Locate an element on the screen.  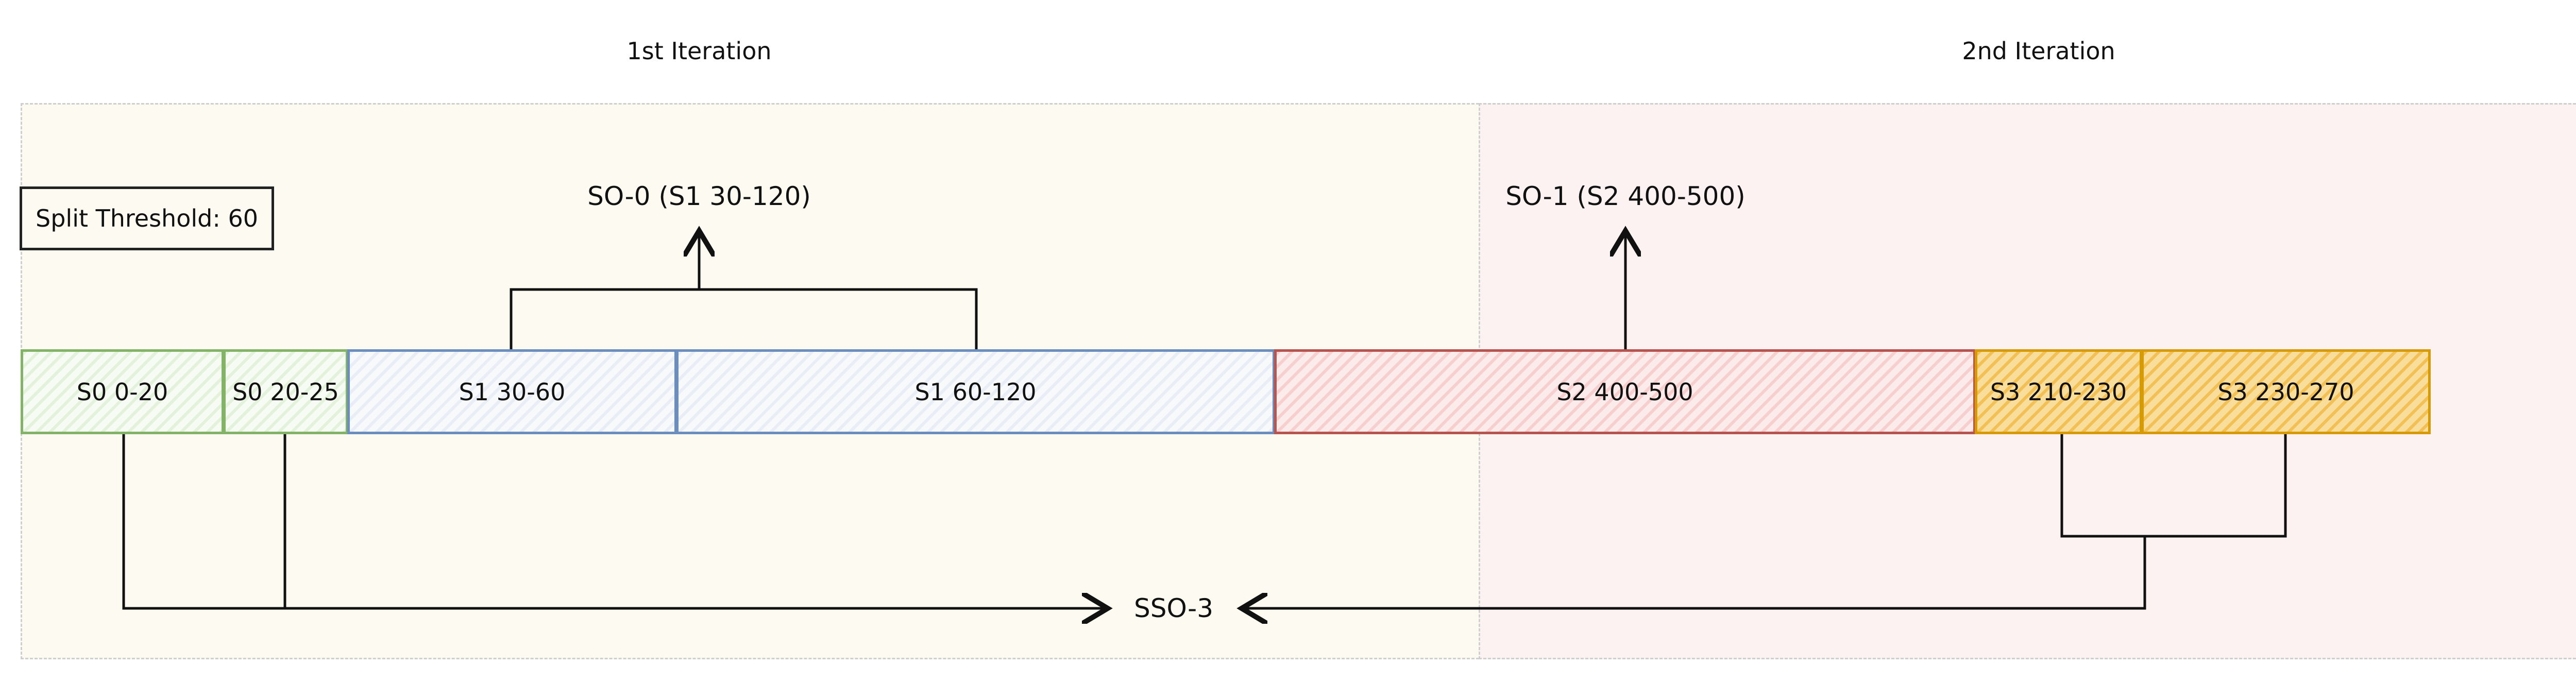
segment-s1-30-60: S1 30-60 is located at coordinates (512, 391).